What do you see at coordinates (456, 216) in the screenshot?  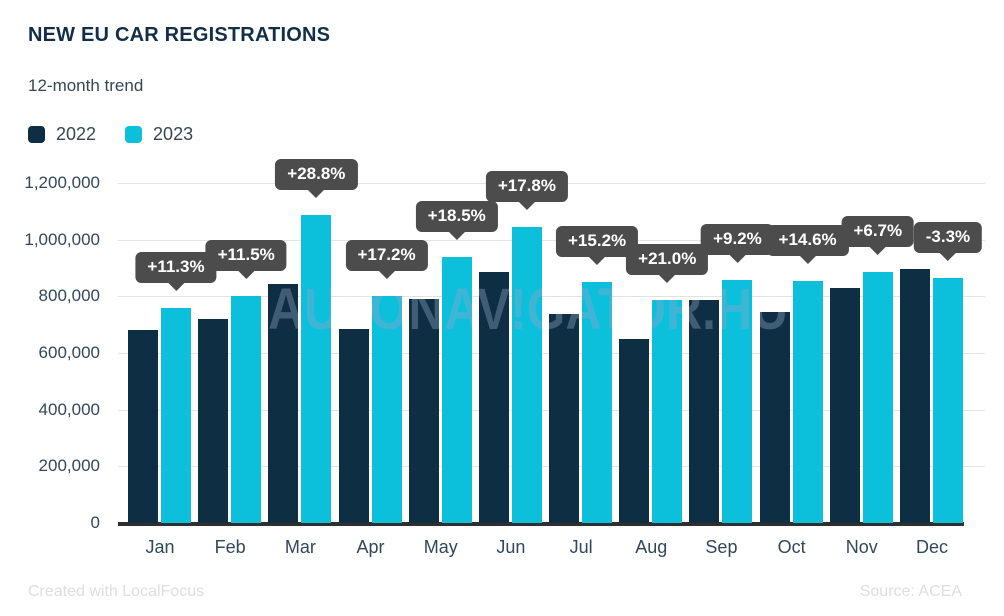 I see `change-tooltip-may: +18.5%` at bounding box center [456, 216].